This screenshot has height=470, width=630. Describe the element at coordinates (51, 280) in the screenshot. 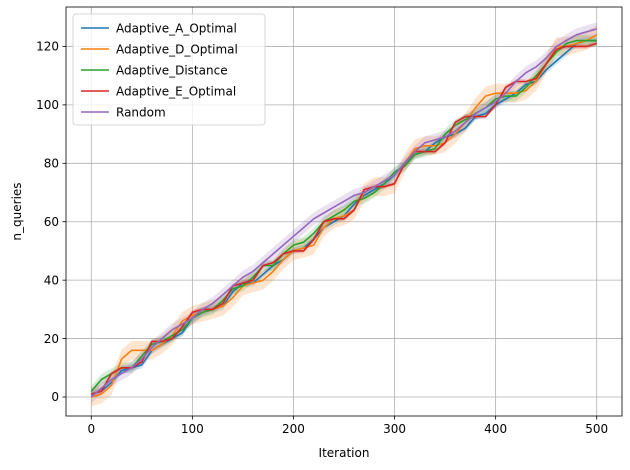

I see `y-tick-label: 40` at that location.